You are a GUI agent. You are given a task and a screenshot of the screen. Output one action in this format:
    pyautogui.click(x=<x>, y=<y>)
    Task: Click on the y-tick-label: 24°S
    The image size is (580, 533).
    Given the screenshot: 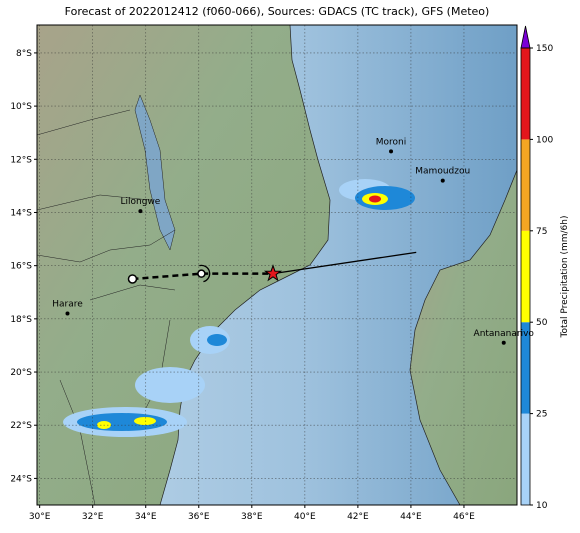 What is the action you would take?
    pyautogui.click(x=21, y=479)
    